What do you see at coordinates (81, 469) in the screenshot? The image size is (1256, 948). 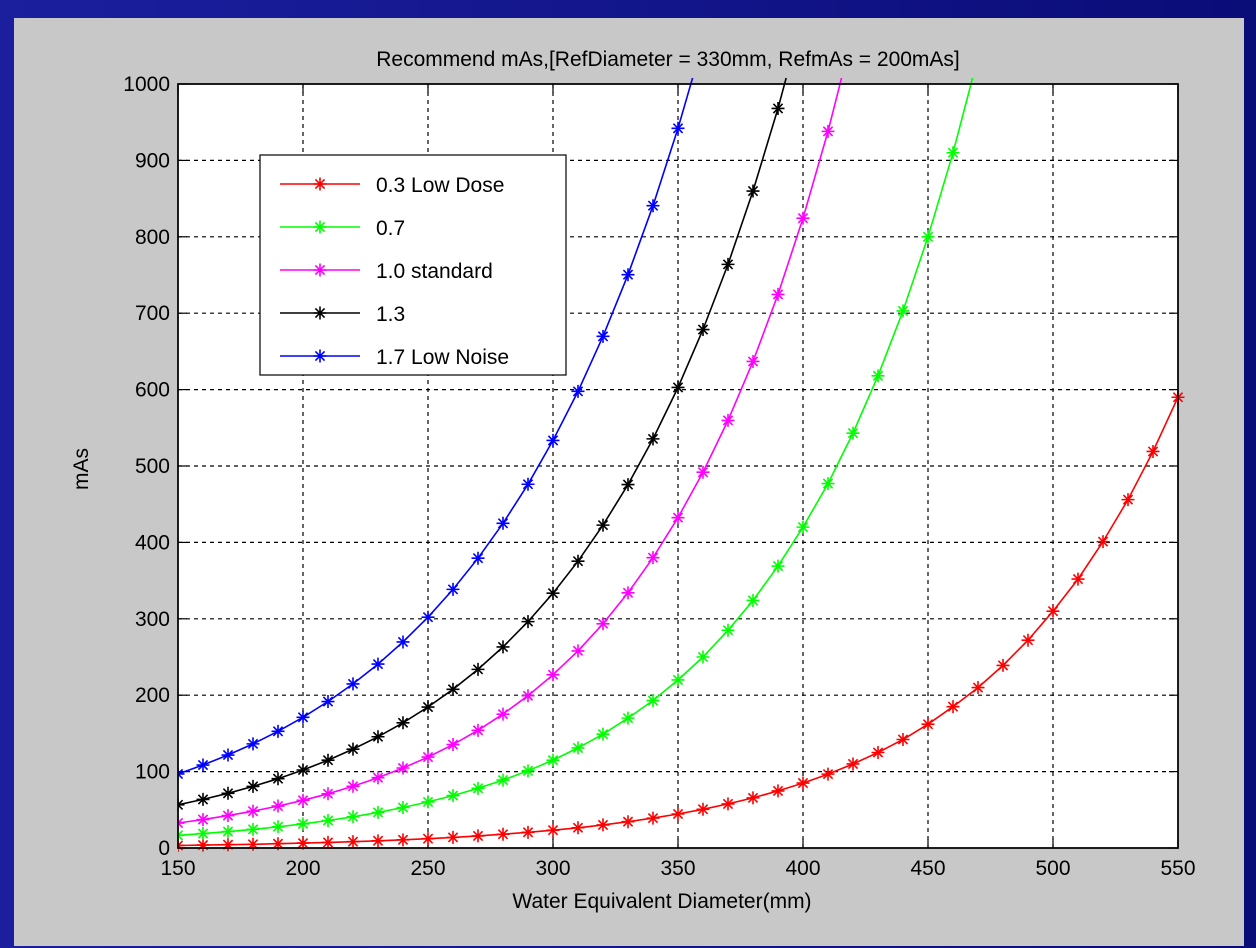 I see `y-axis-label: mAs` at bounding box center [81, 469].